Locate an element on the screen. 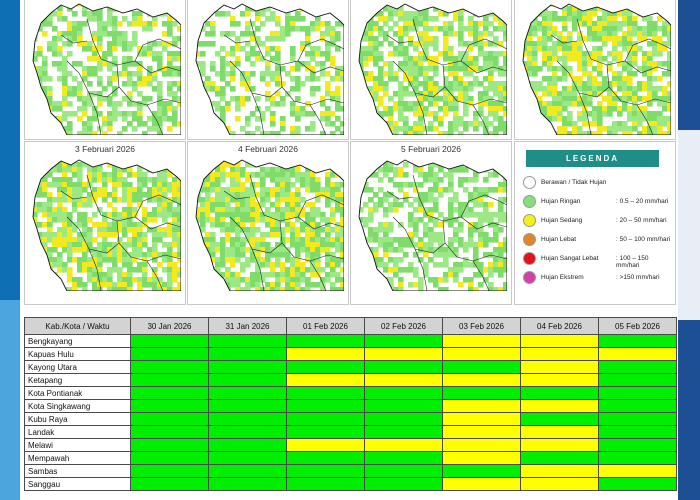 The width and height of the screenshot is (700, 500). region-name: Kota Pontianak is located at coordinates (77, 393).